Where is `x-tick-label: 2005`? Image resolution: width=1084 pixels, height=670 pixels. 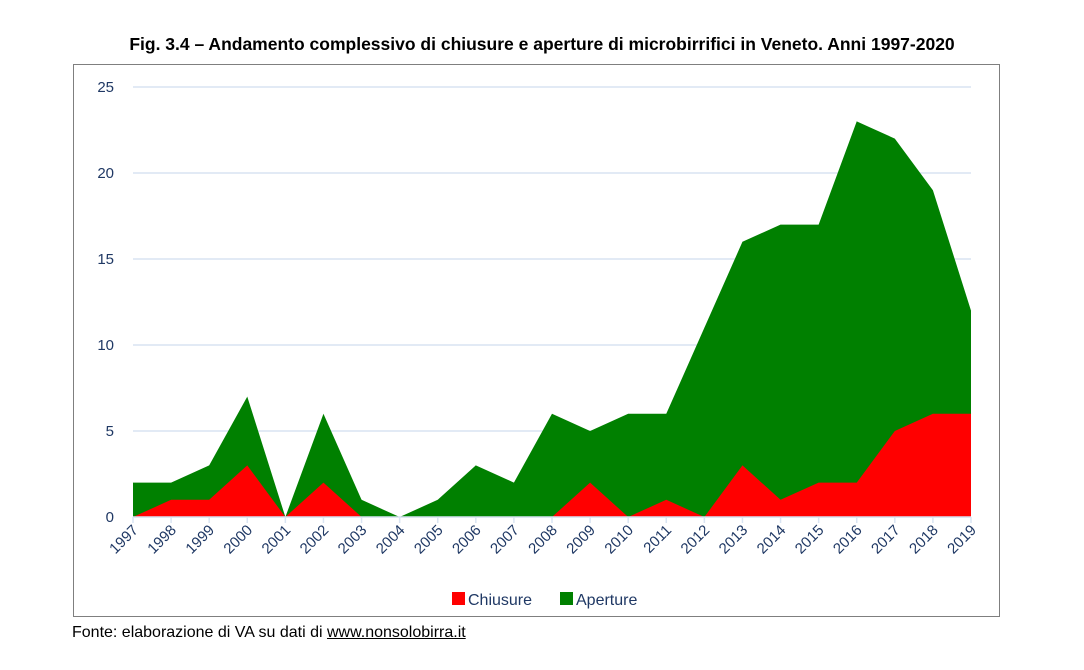
x-tick-label: 2005 is located at coordinates (429, 540).